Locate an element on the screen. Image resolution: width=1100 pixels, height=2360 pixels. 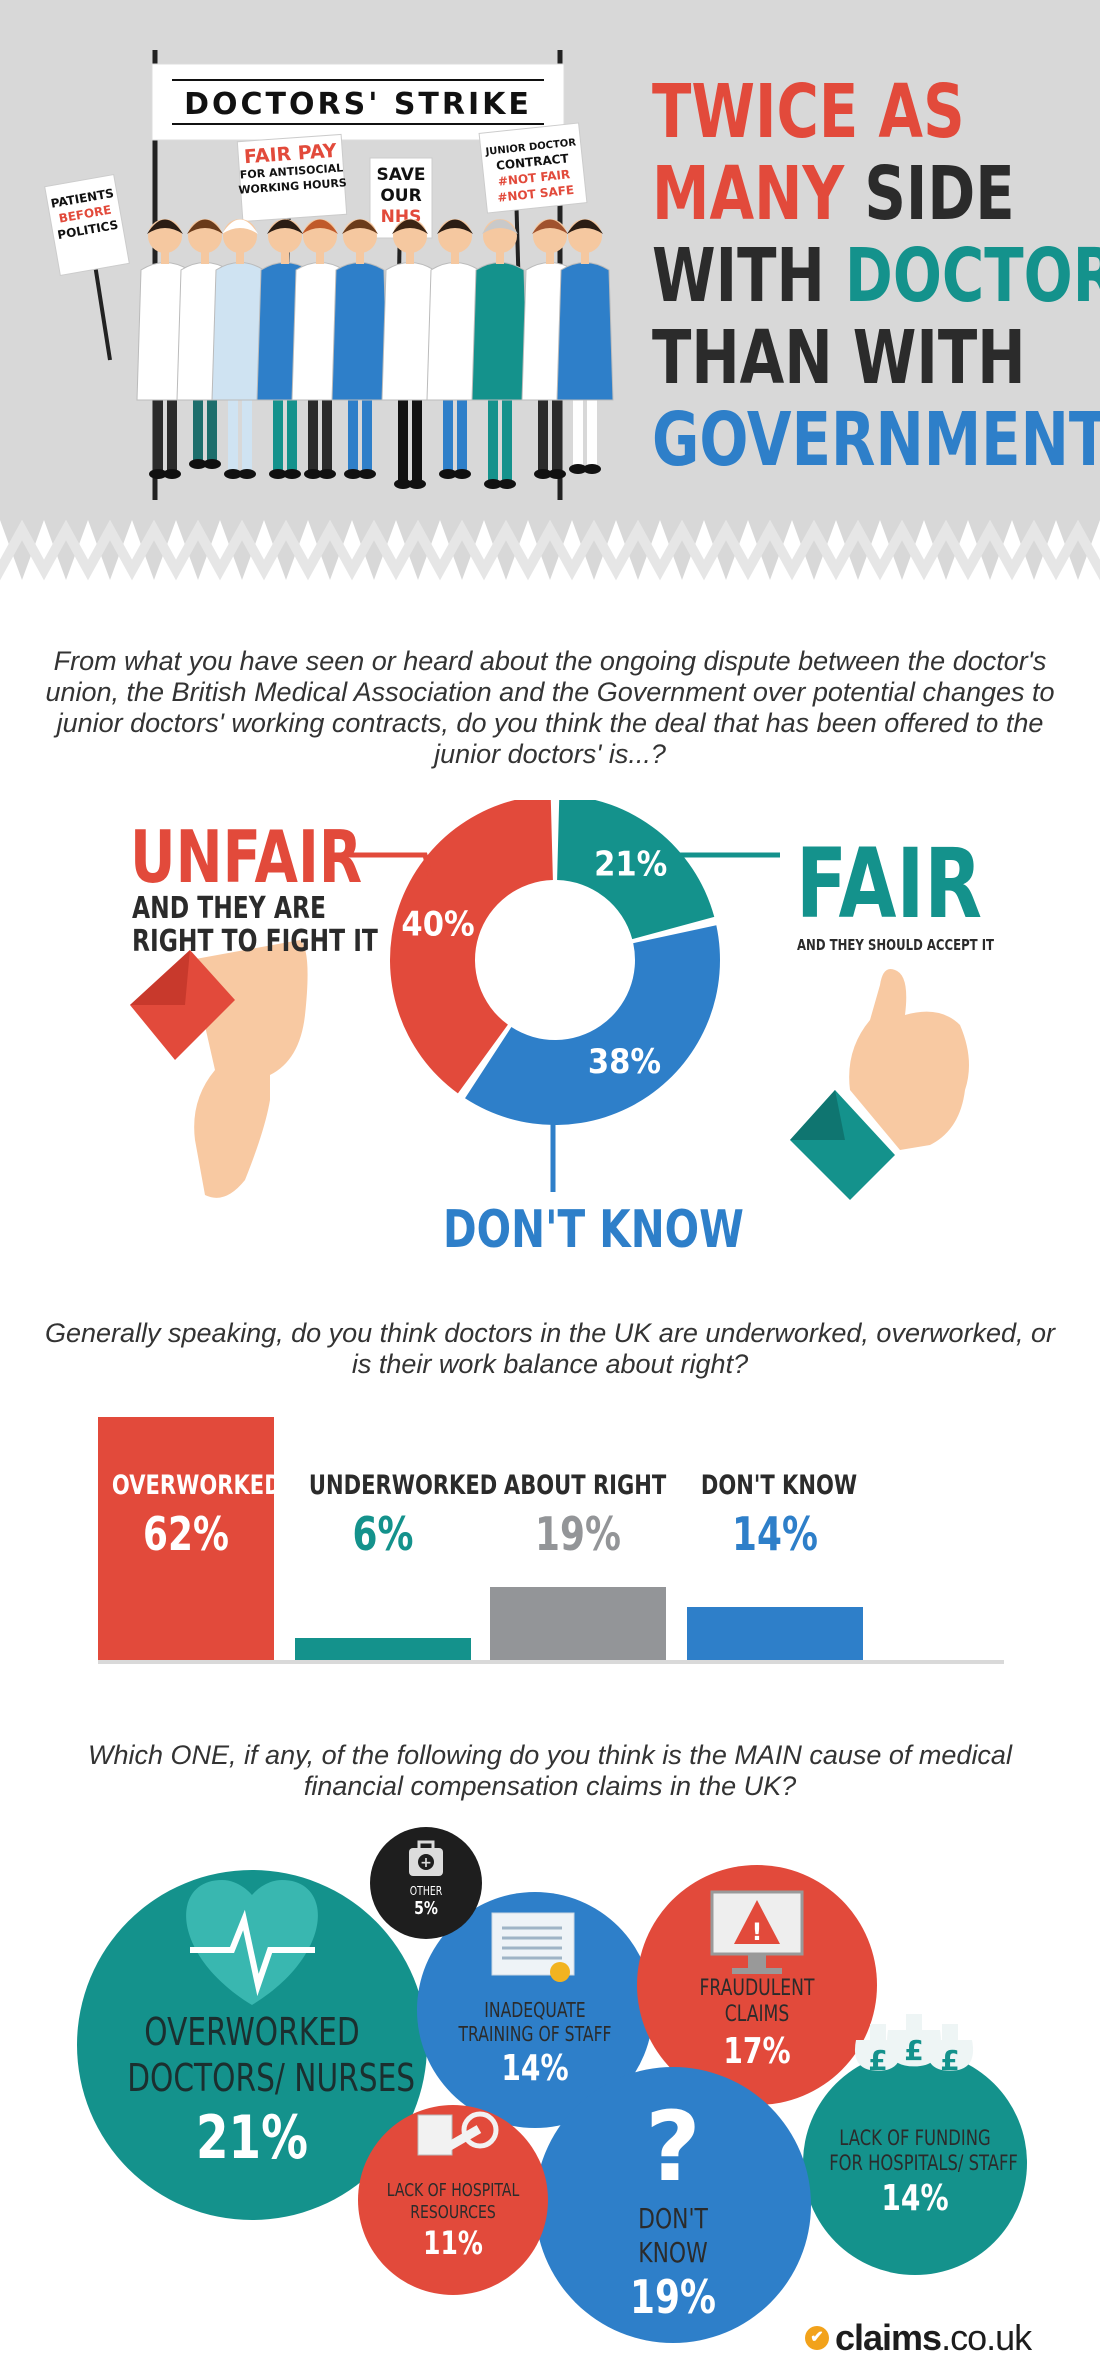
headline-word: WITH is located at coordinates (748, 276).